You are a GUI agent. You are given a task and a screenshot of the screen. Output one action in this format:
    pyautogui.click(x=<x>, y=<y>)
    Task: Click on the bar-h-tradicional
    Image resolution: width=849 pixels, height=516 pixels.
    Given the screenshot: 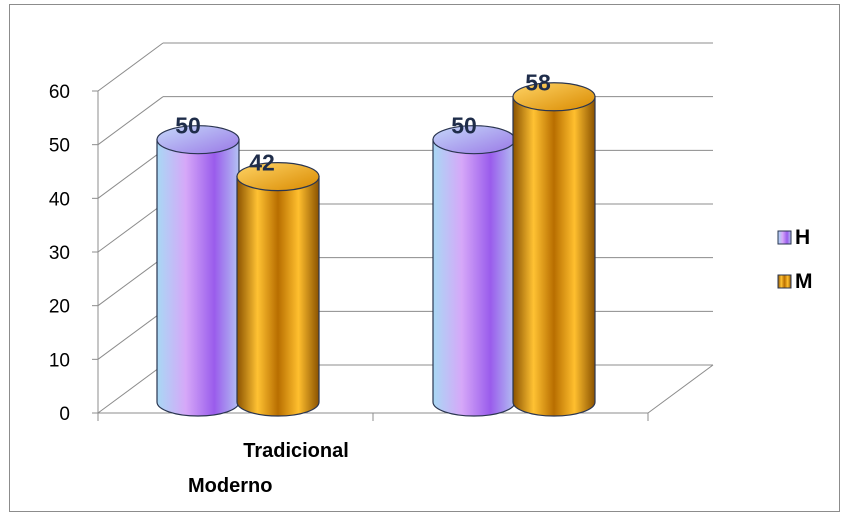 What is the action you would take?
    pyautogui.click(x=198, y=271)
    